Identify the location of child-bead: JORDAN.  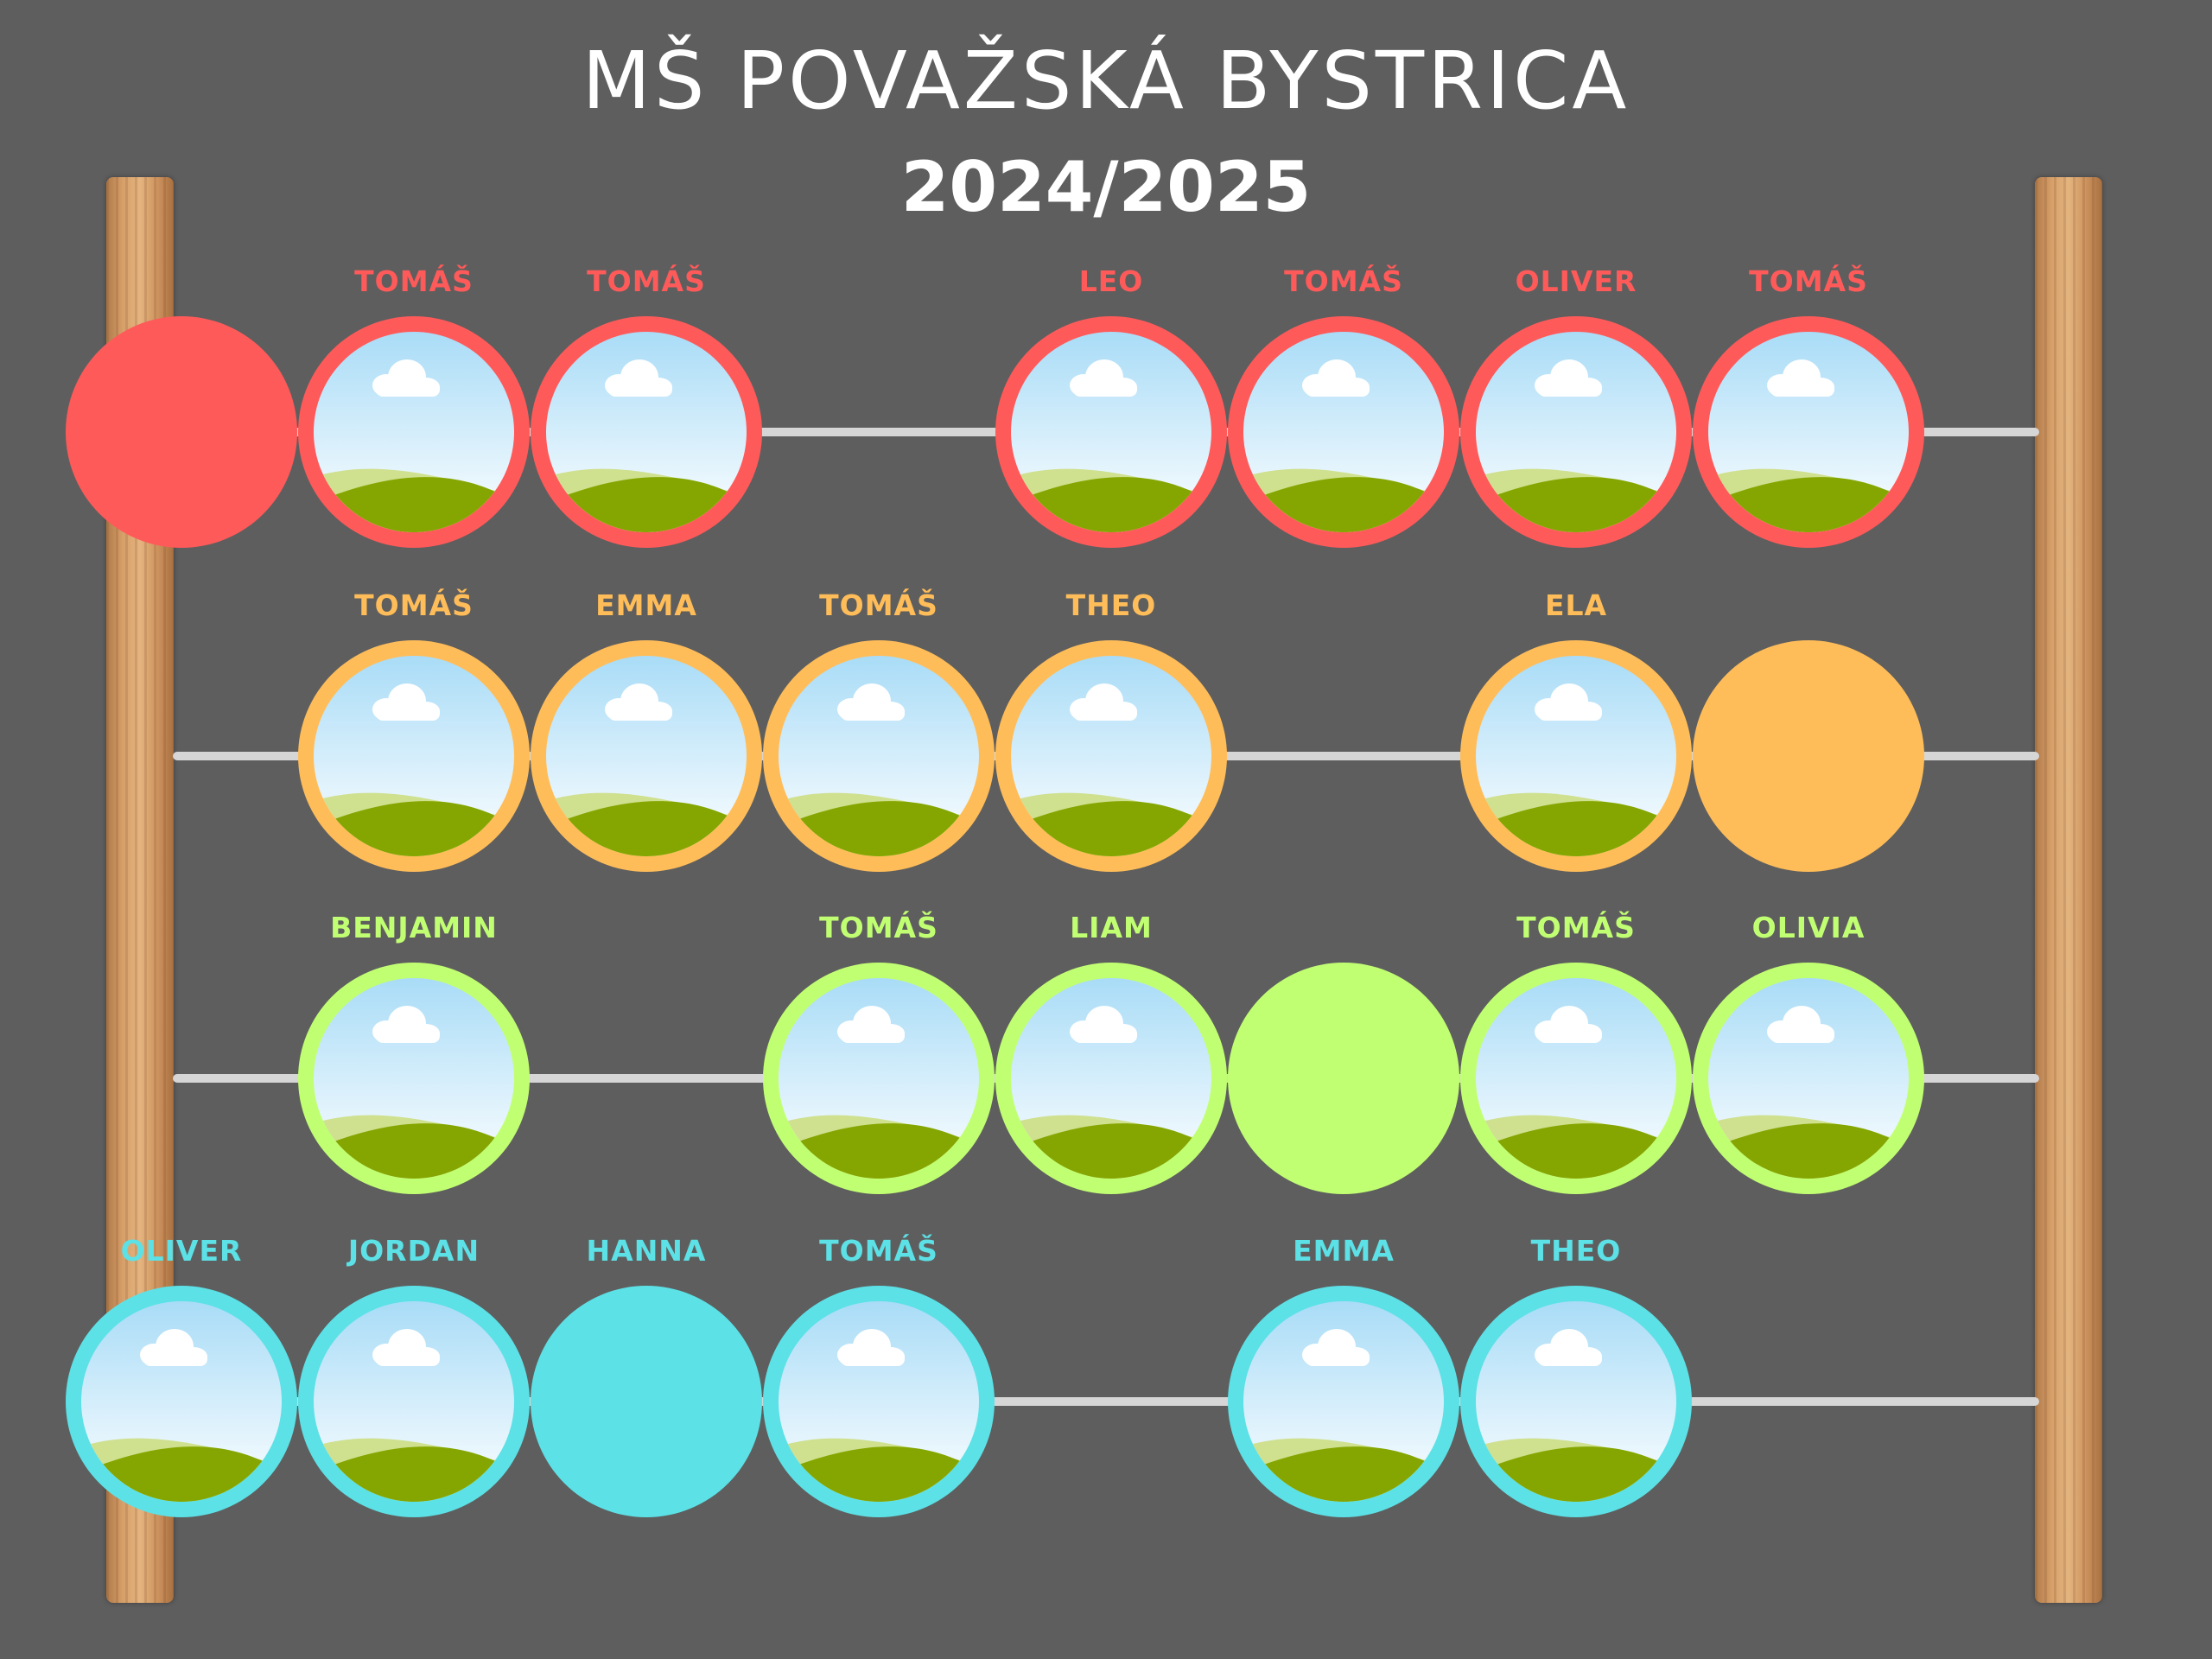
(414, 1375).